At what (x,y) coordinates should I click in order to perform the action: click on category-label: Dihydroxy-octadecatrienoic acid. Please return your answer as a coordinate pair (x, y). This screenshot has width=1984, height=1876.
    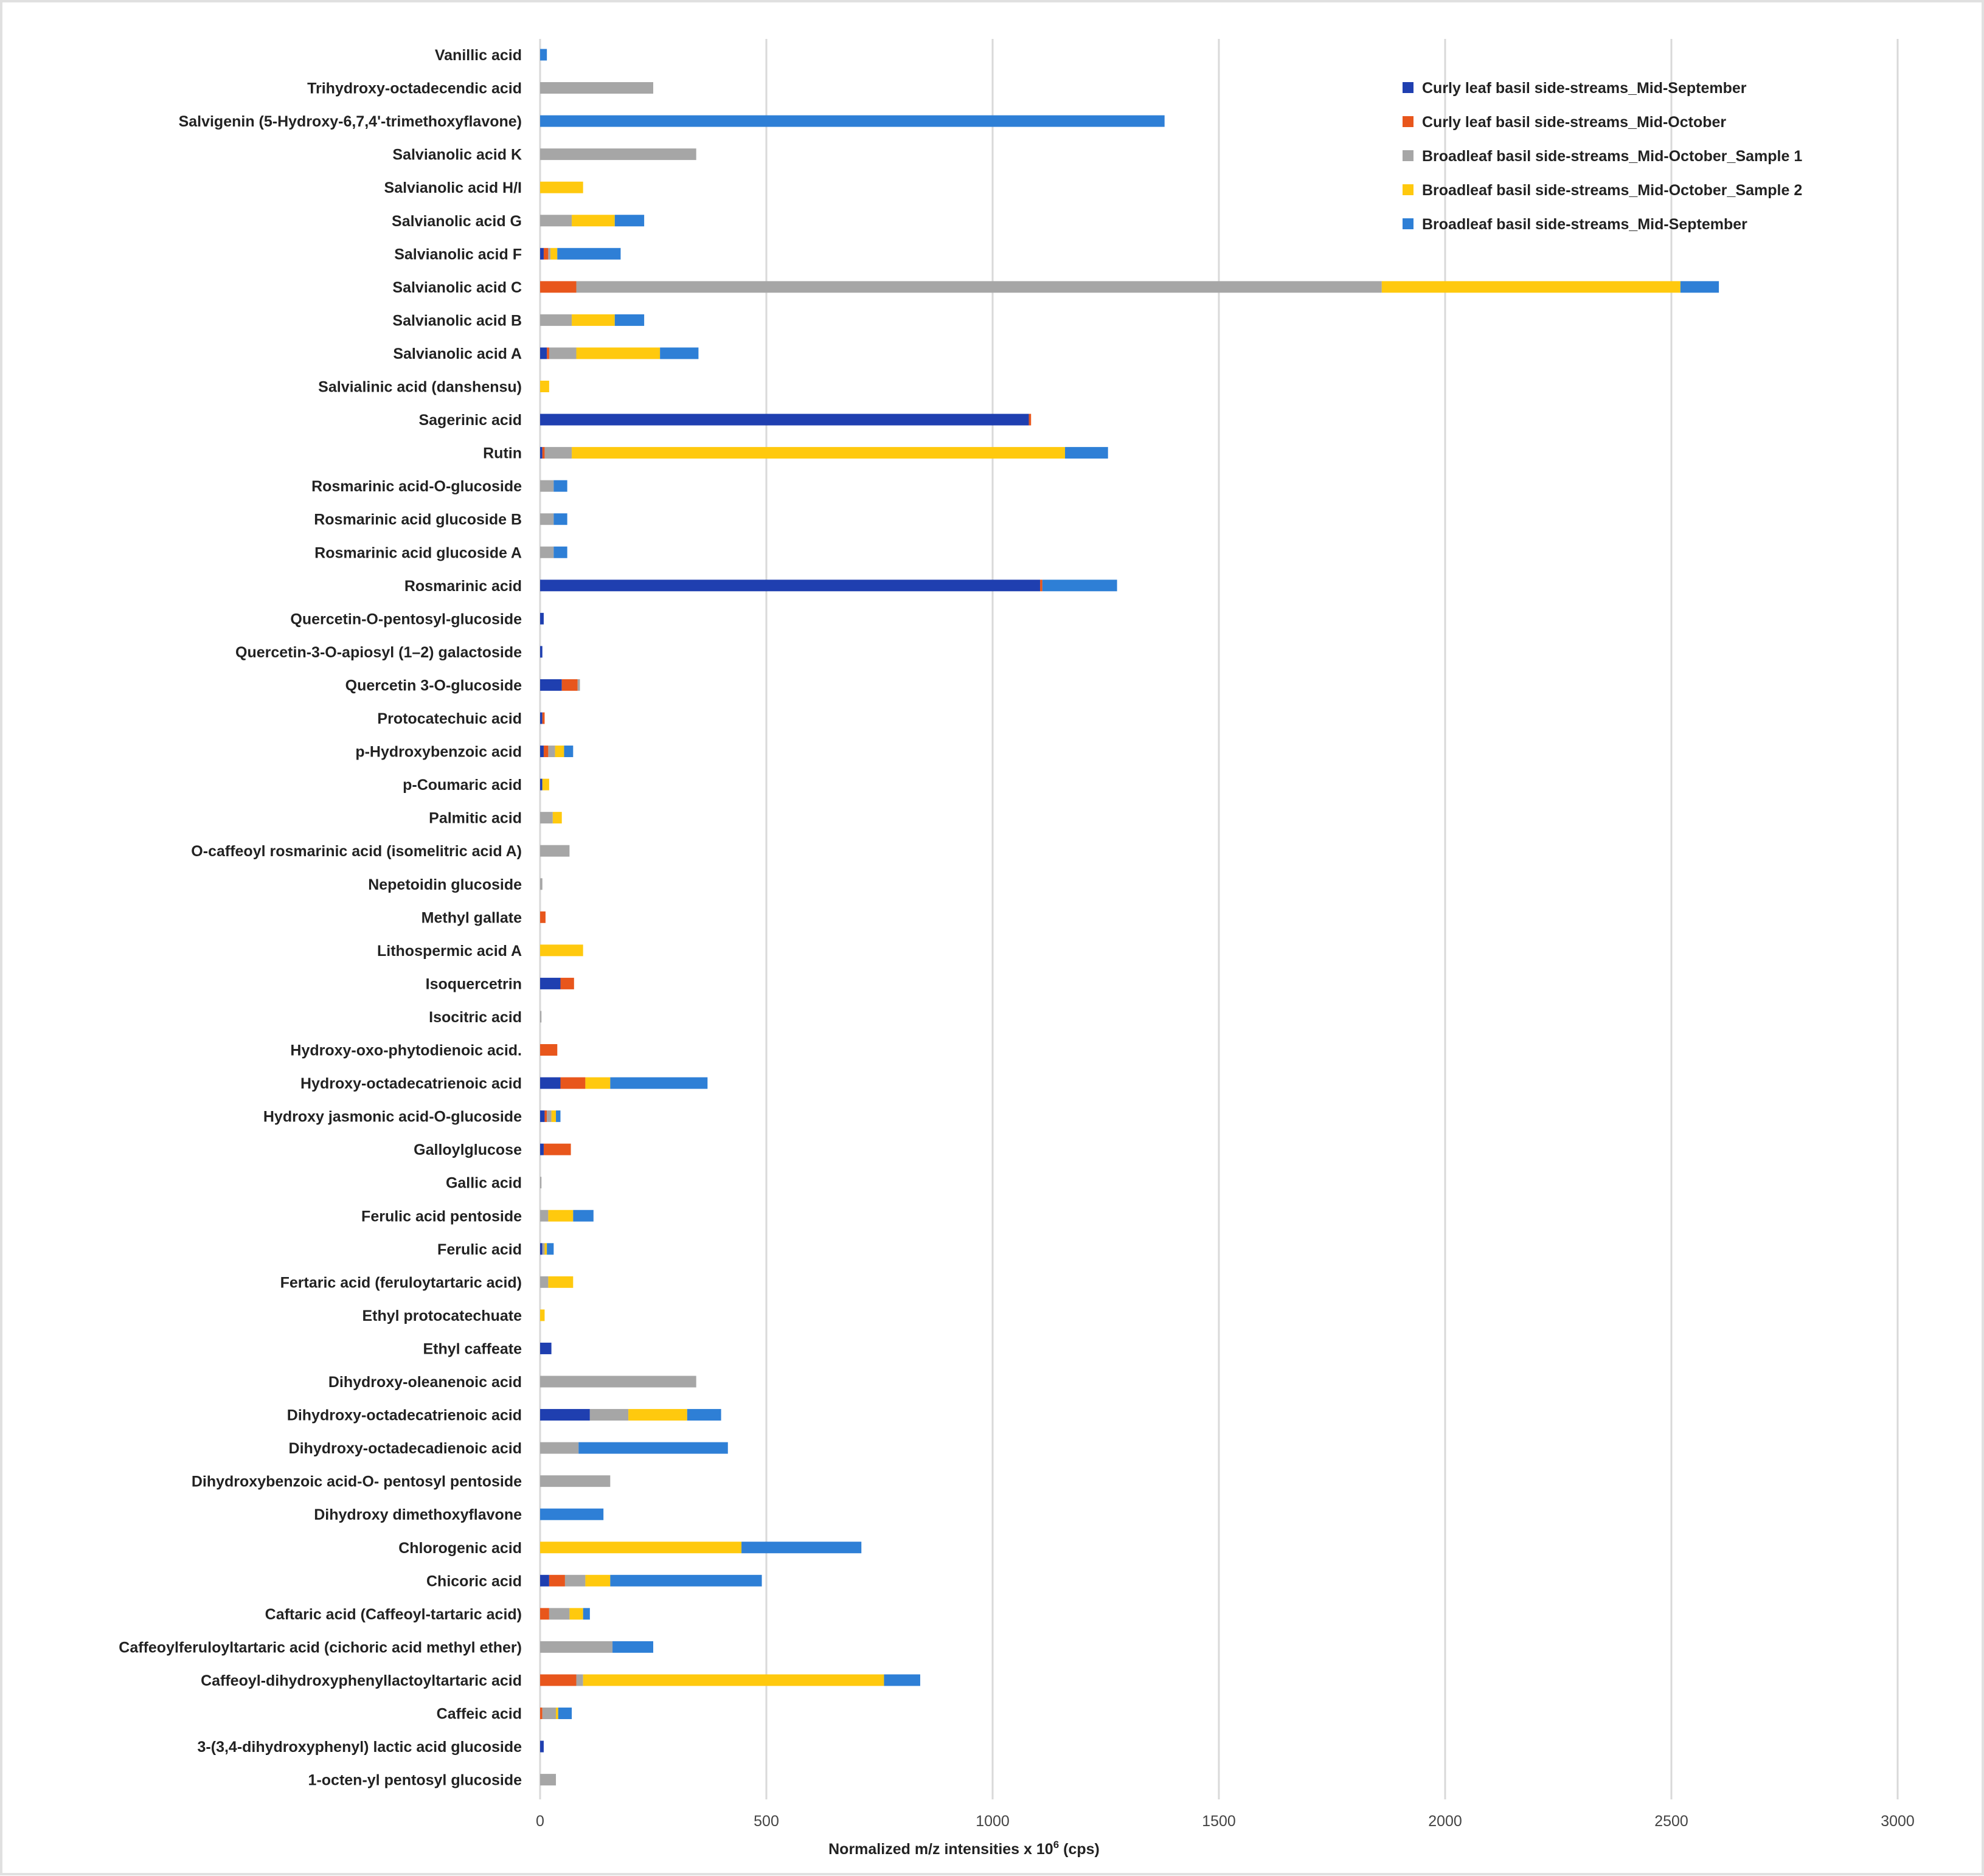
    Looking at the image, I should click on (404, 1415).